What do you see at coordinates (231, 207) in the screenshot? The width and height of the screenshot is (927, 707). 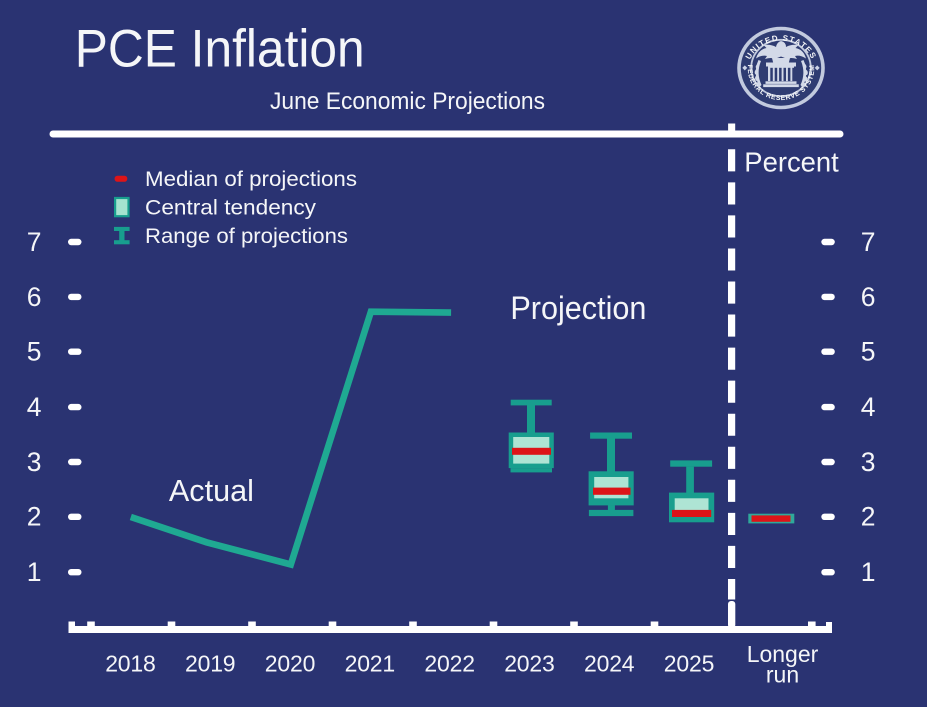 I see `svg-text: Central tendency` at bounding box center [231, 207].